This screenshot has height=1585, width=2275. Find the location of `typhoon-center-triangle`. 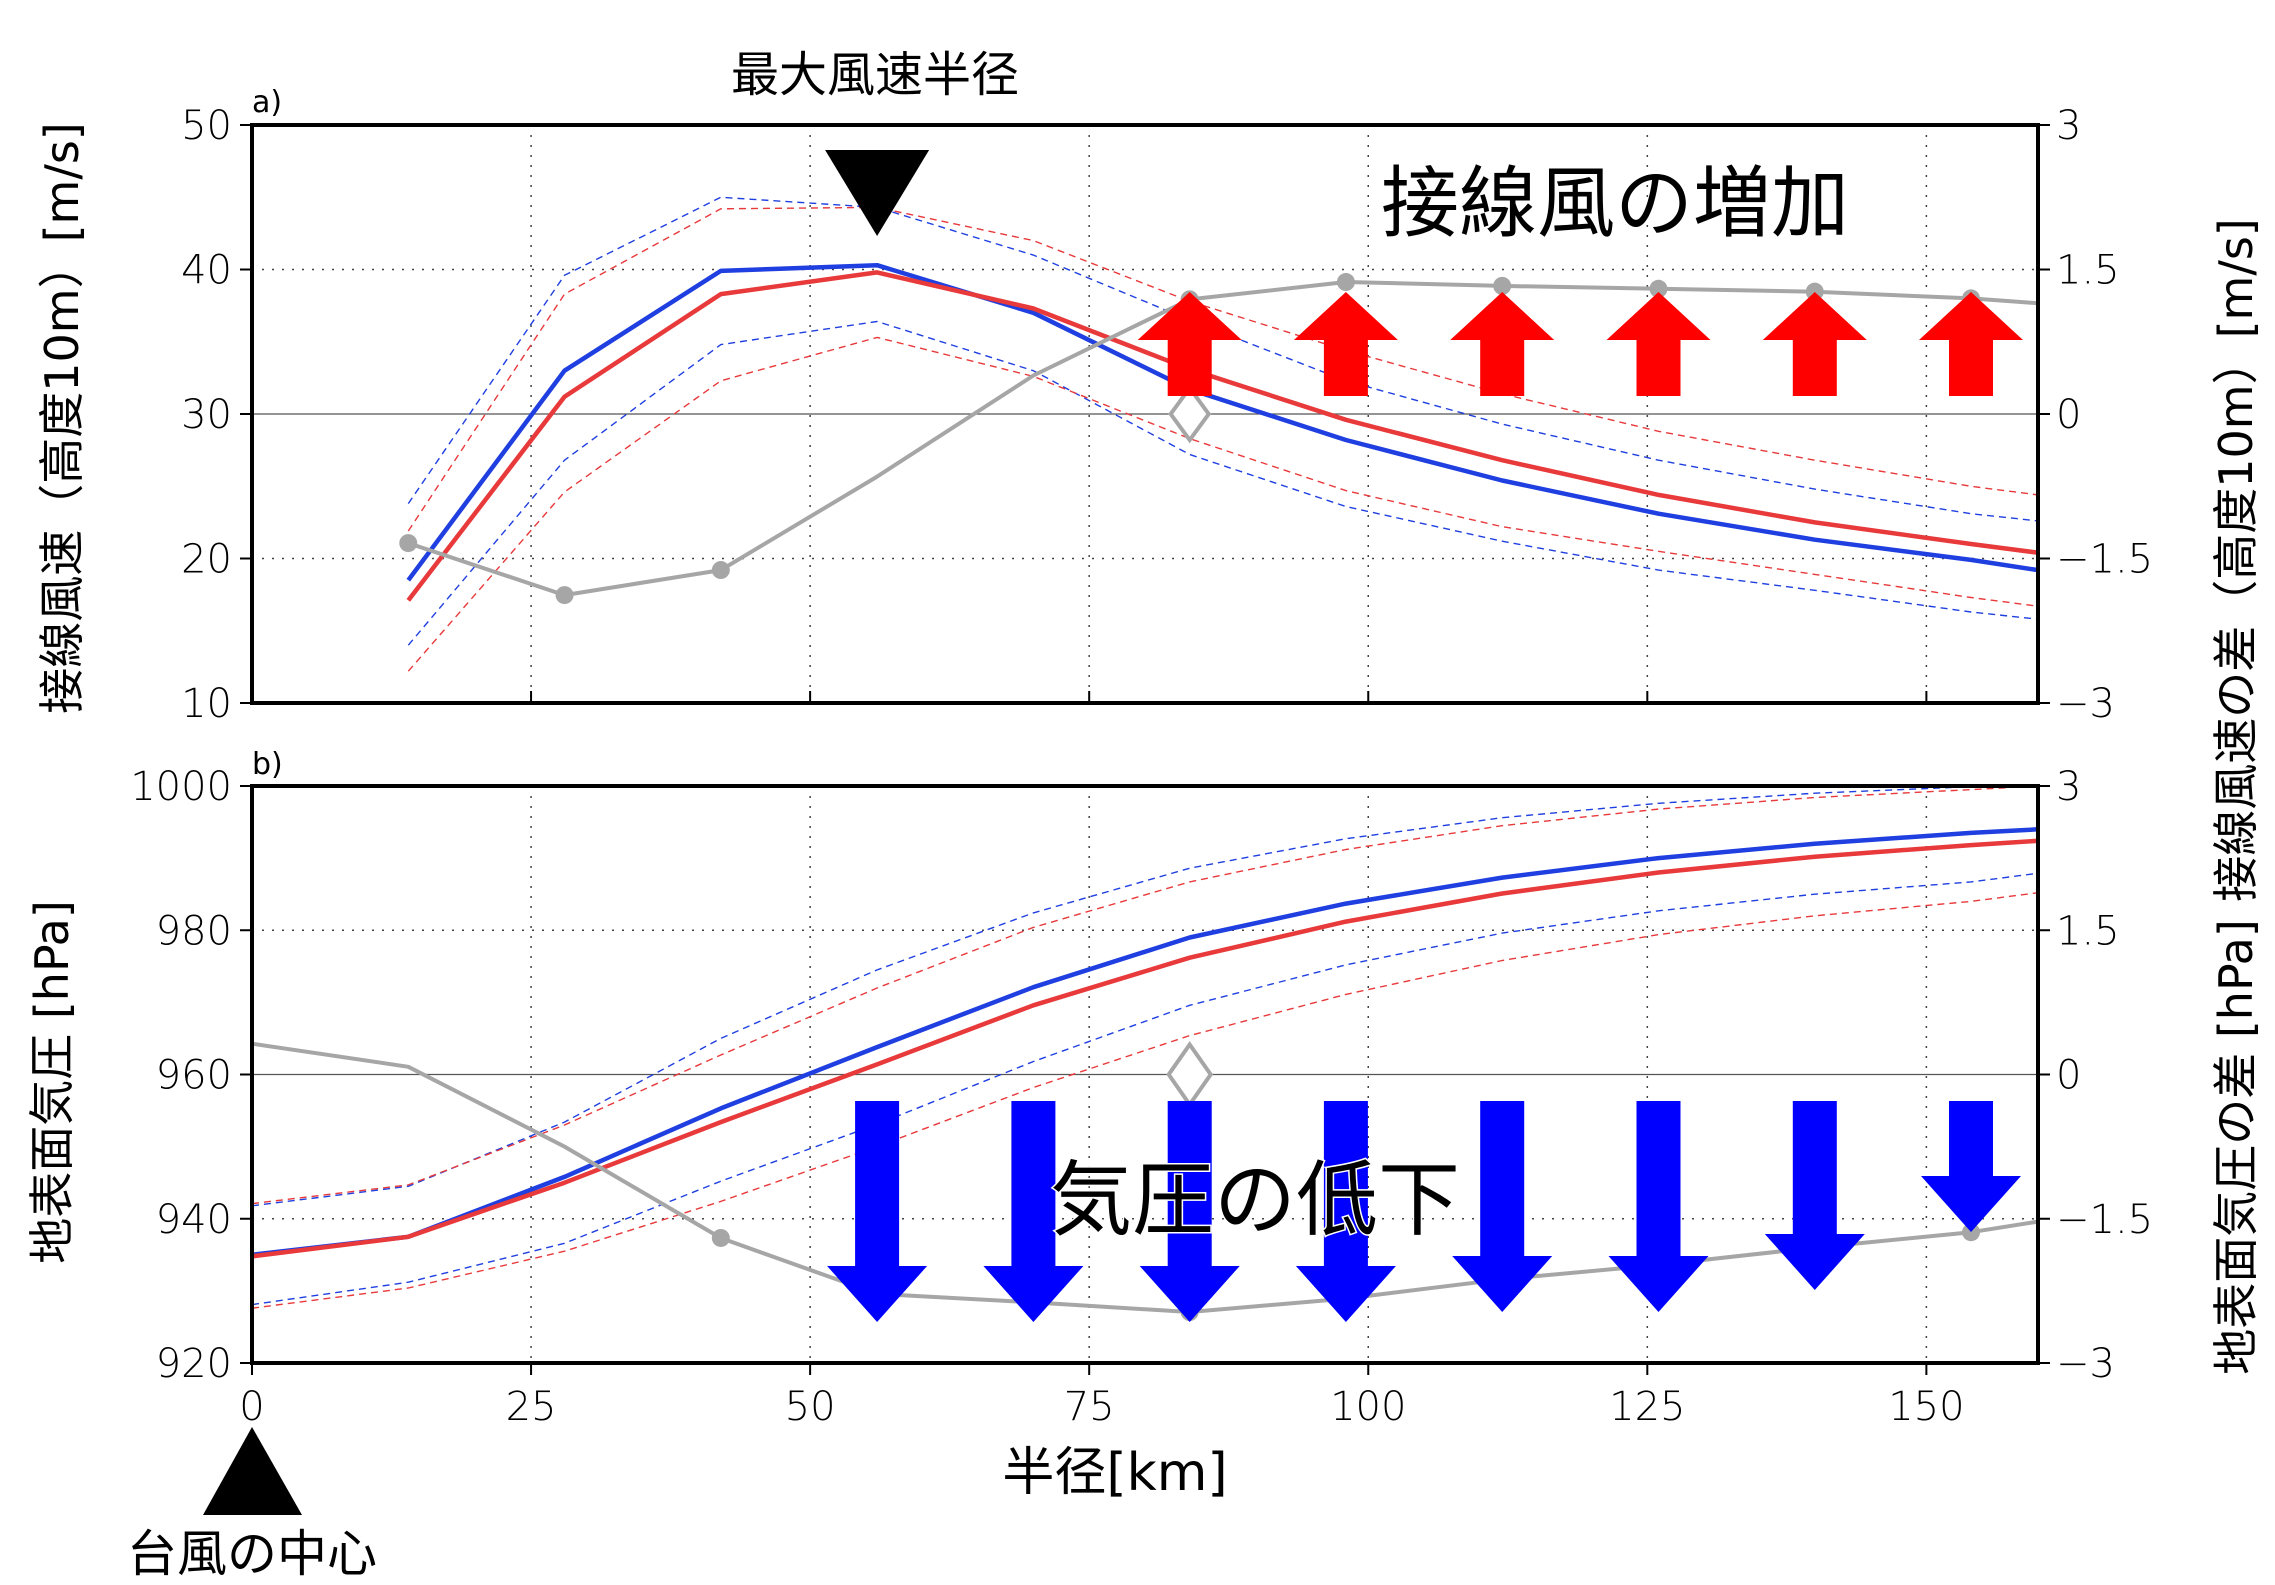

typhoon-center-triangle is located at coordinates (252, 1471).